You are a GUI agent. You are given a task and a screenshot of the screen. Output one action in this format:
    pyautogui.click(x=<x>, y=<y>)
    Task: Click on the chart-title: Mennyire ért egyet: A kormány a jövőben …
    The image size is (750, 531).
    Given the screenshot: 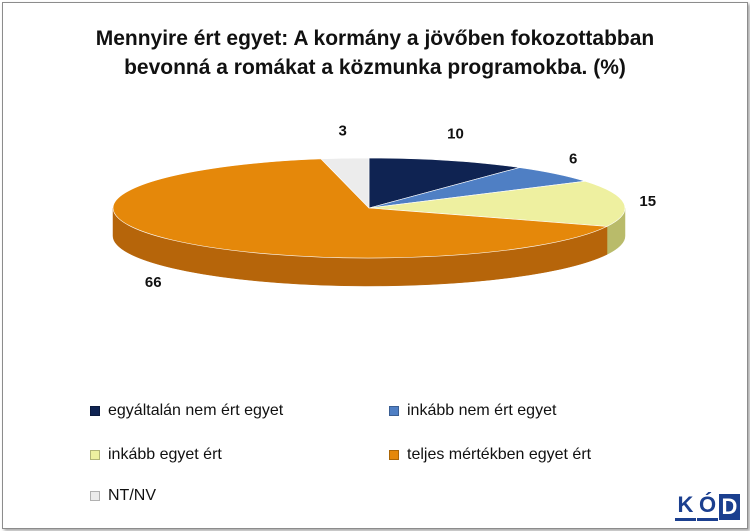 What is the action you would take?
    pyautogui.click(x=375, y=53)
    